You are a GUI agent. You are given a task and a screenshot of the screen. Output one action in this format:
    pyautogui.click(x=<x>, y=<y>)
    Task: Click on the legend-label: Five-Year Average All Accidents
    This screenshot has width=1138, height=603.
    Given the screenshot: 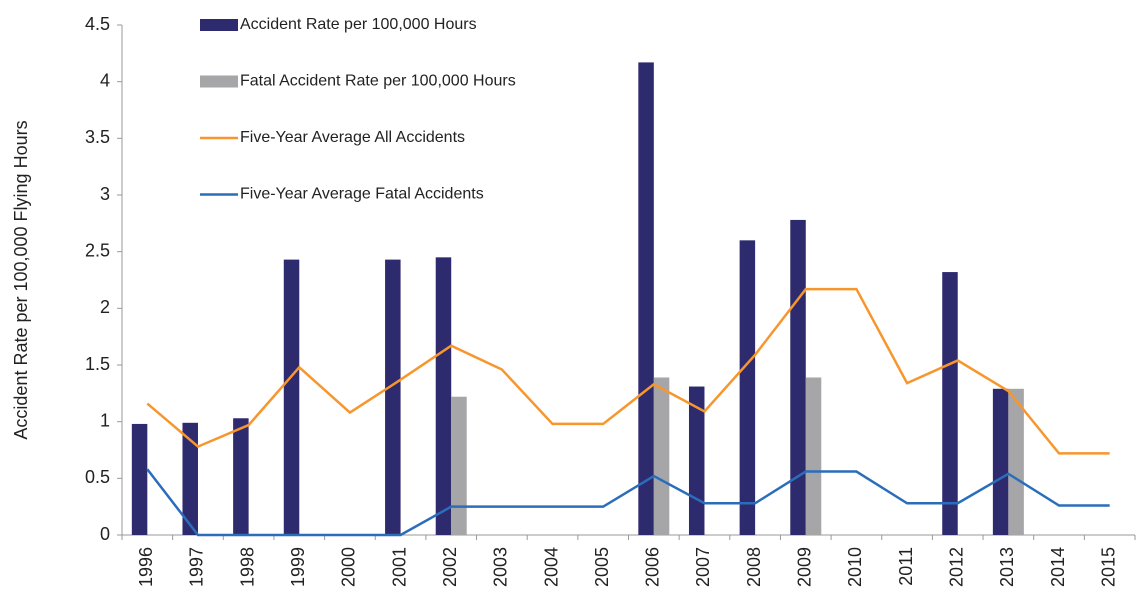 What is the action you would take?
    pyautogui.click(x=352, y=137)
    